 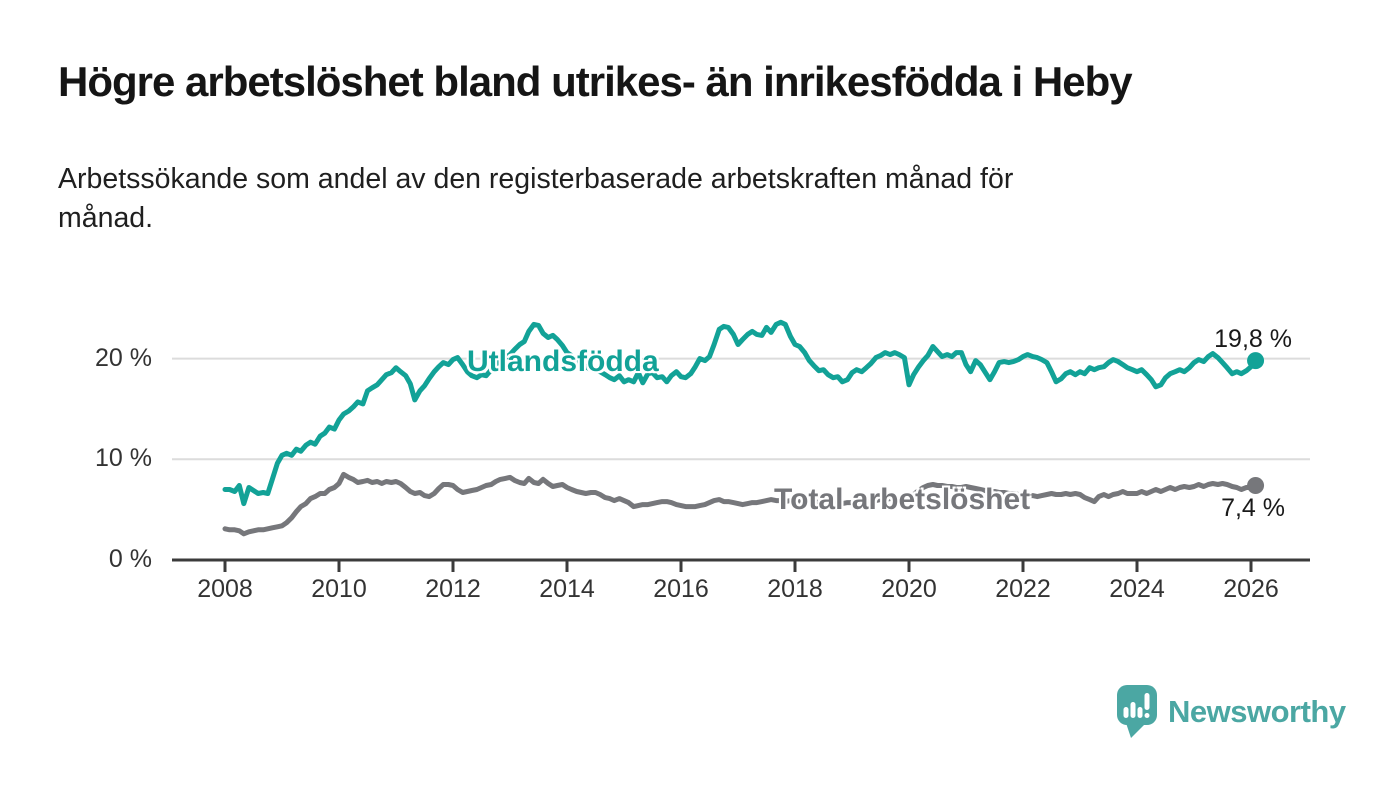 I want to click on x-axis-label-2022: 2022, so click(x=1023, y=589).